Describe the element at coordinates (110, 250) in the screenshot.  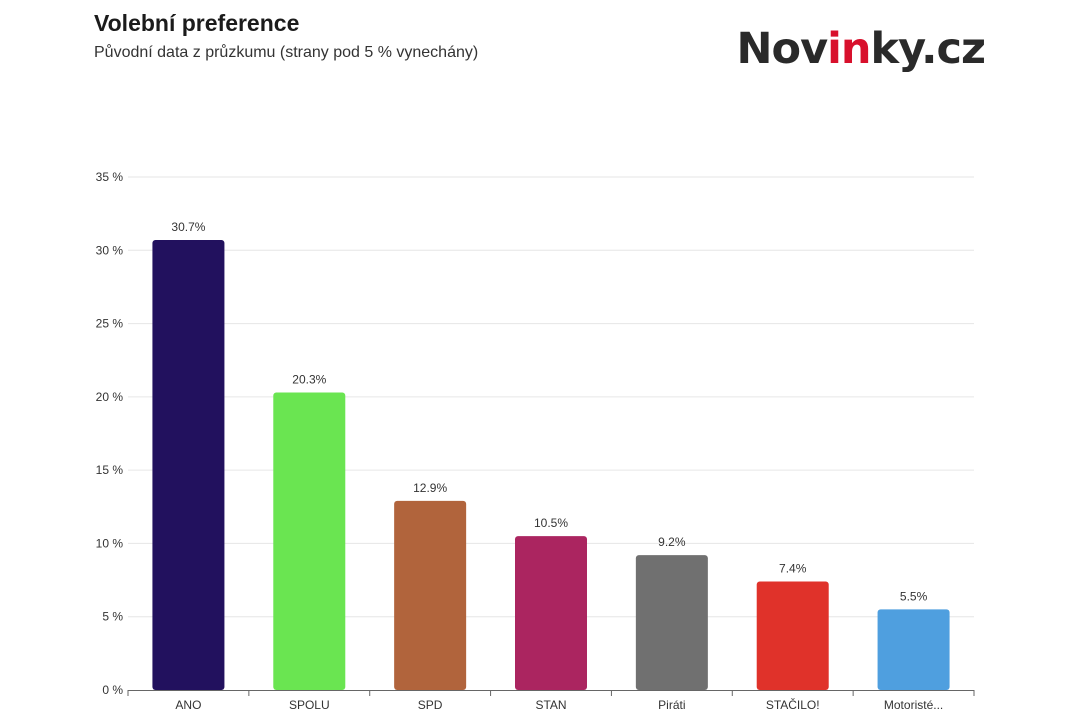
I see `y-tick-label: 30 %` at that location.